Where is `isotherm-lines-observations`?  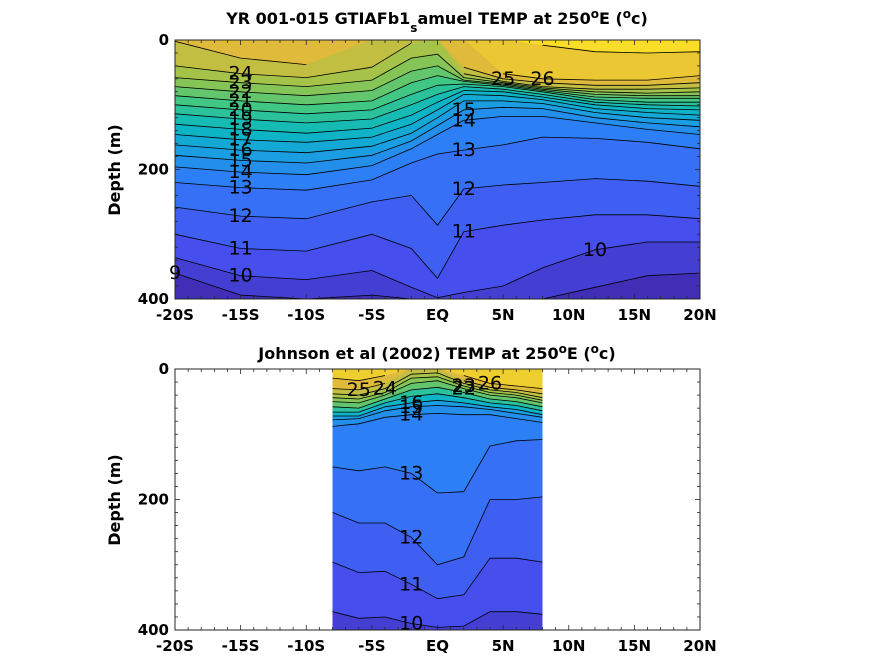
isotherm-lines-observations is located at coordinates (437, 500).